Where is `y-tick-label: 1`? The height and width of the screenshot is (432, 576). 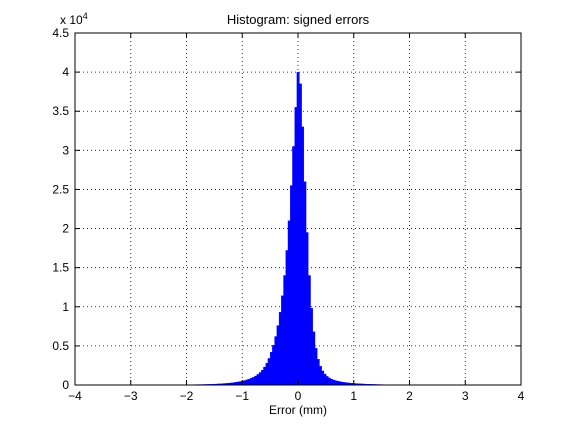 y-tick-label: 1 is located at coordinates (65, 307).